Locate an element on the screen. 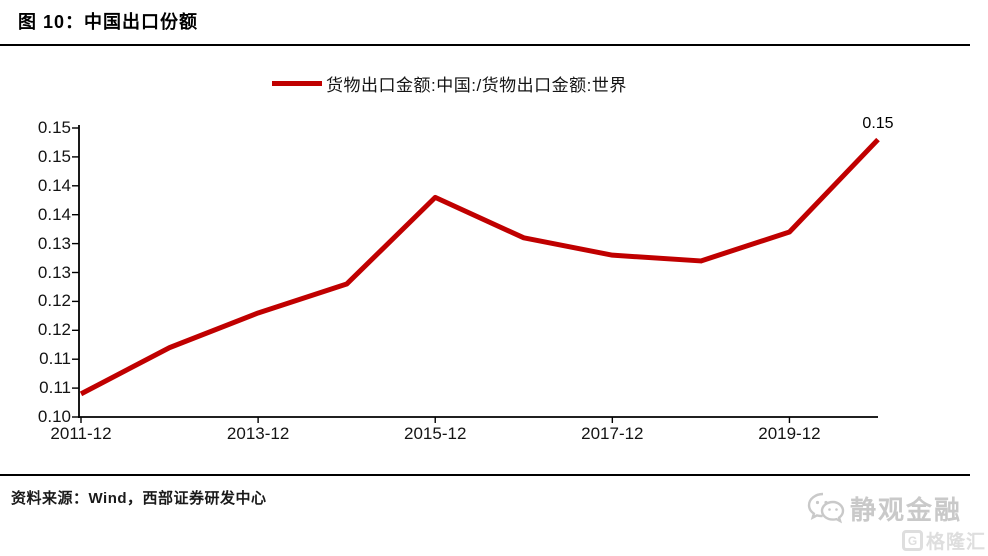 The image size is (988, 556). source-note: 资料来源：Wind，西部证券研发中心 is located at coordinates (139, 498).